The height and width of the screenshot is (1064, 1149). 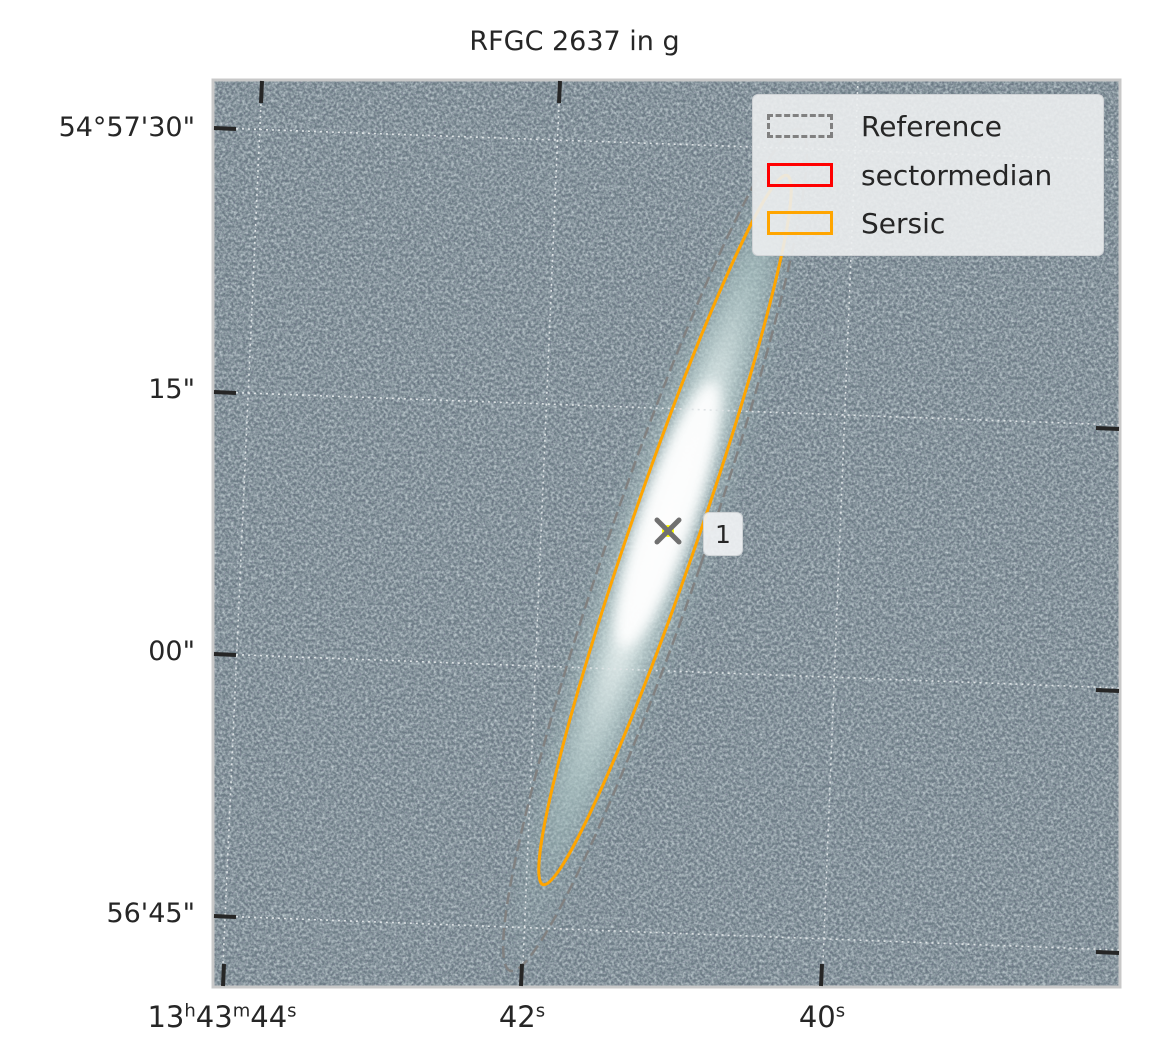 I want to click on source-marker, so click(x=668, y=531).